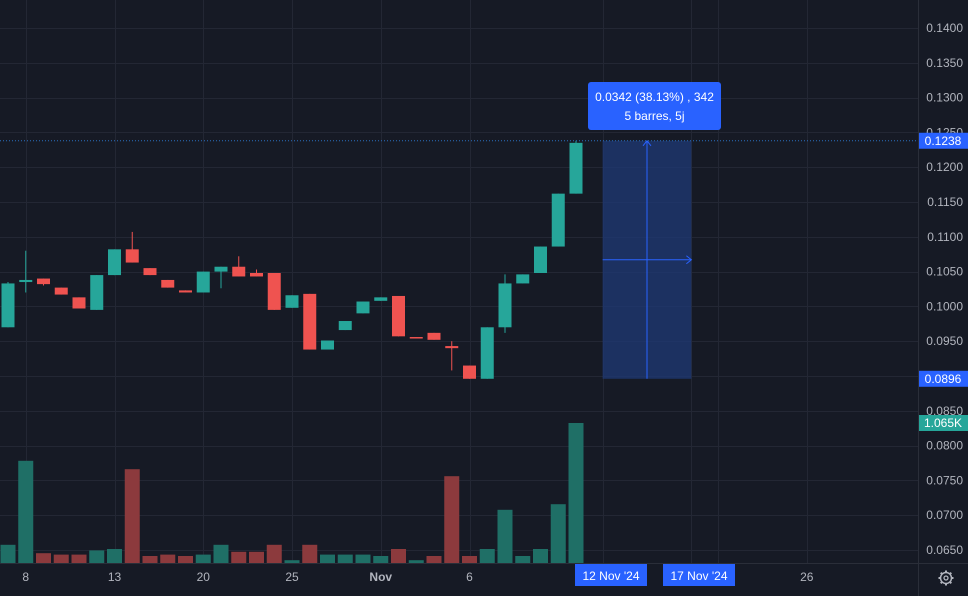 The image size is (968, 596). Describe the element at coordinates (944, 98) in the screenshot. I see `price-tick-label: 0.1300` at that location.